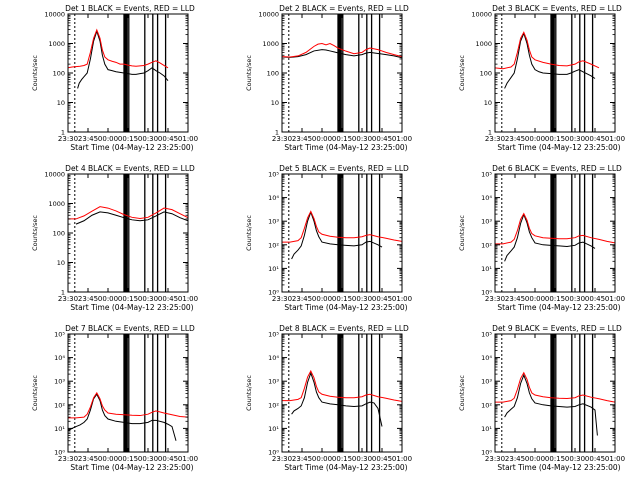  What do you see at coordinates (557, 8) in the screenshot?
I see `panel-title: Det 3 BLACK = Events, RED = LLD` at bounding box center [557, 8].